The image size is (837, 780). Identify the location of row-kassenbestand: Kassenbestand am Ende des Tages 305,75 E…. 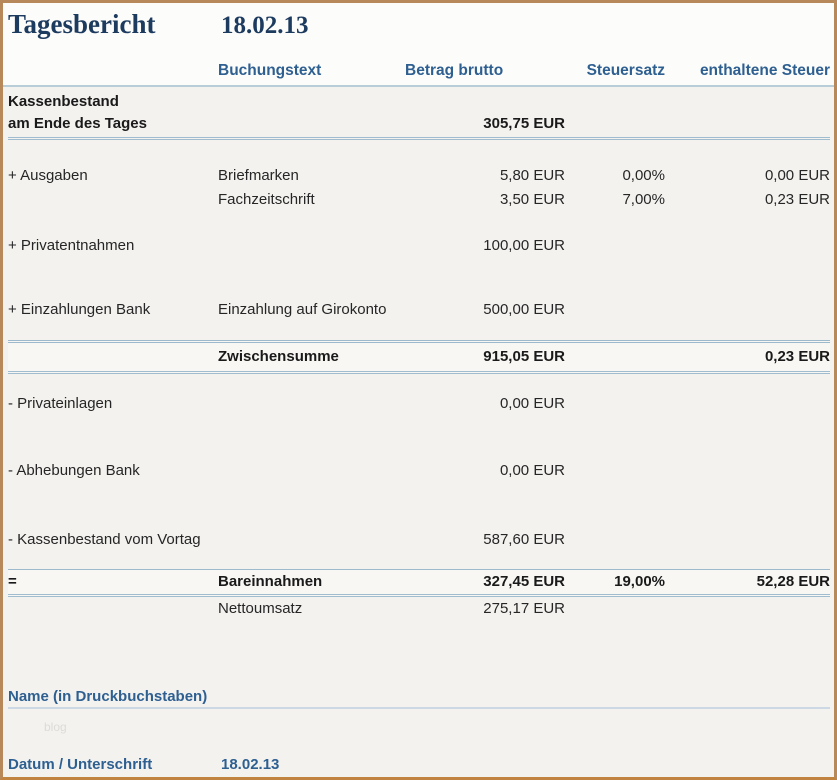
(419, 113).